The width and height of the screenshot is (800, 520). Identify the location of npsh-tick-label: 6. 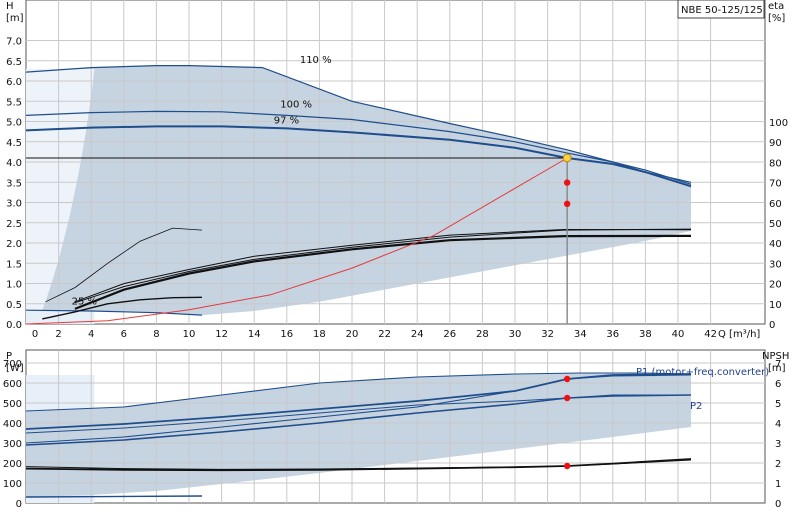
(778, 384).